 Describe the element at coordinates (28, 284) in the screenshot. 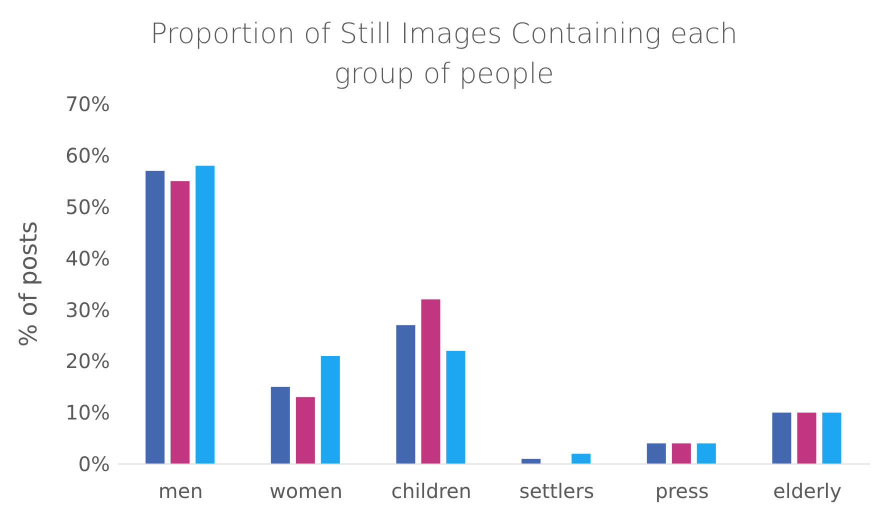

I see `y-axis-title: % of posts` at that location.